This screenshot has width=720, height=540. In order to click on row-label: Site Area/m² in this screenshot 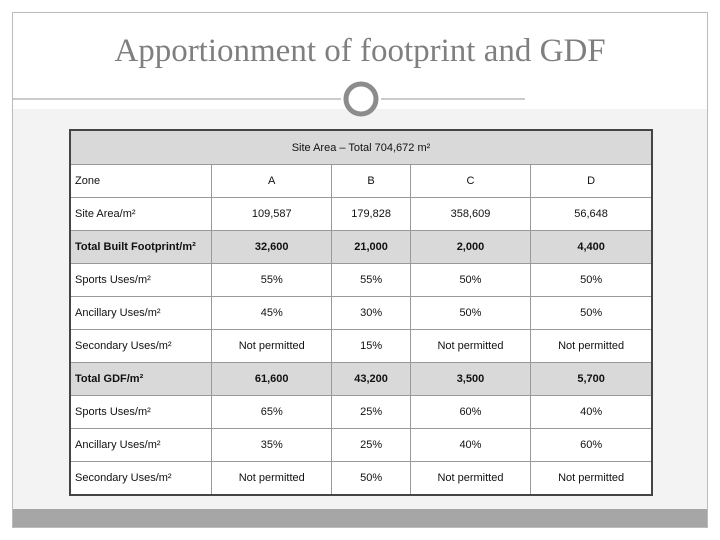, I will do `click(140, 214)`.